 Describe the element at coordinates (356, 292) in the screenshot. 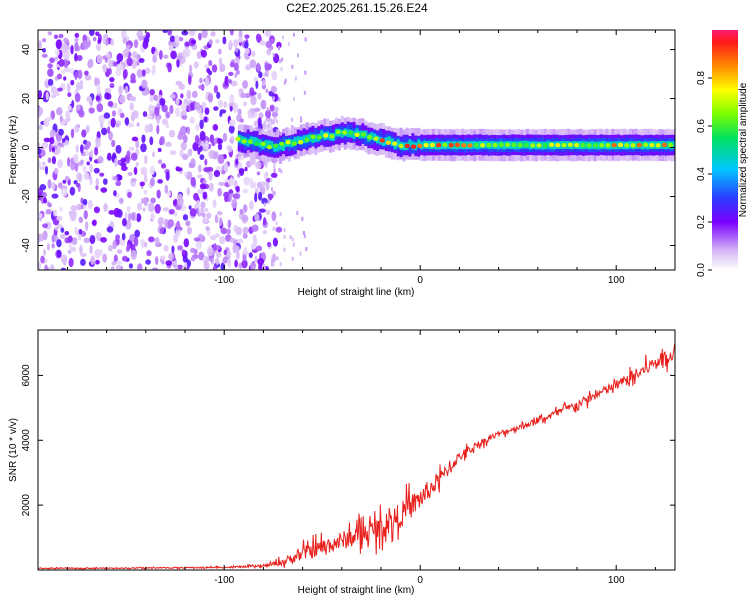

I see `spectrogram-x-label: Height of straight line (km)` at that location.